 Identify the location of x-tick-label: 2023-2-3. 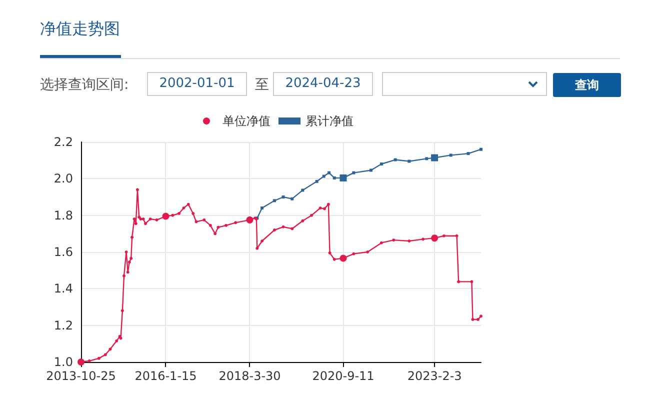
(434, 376).